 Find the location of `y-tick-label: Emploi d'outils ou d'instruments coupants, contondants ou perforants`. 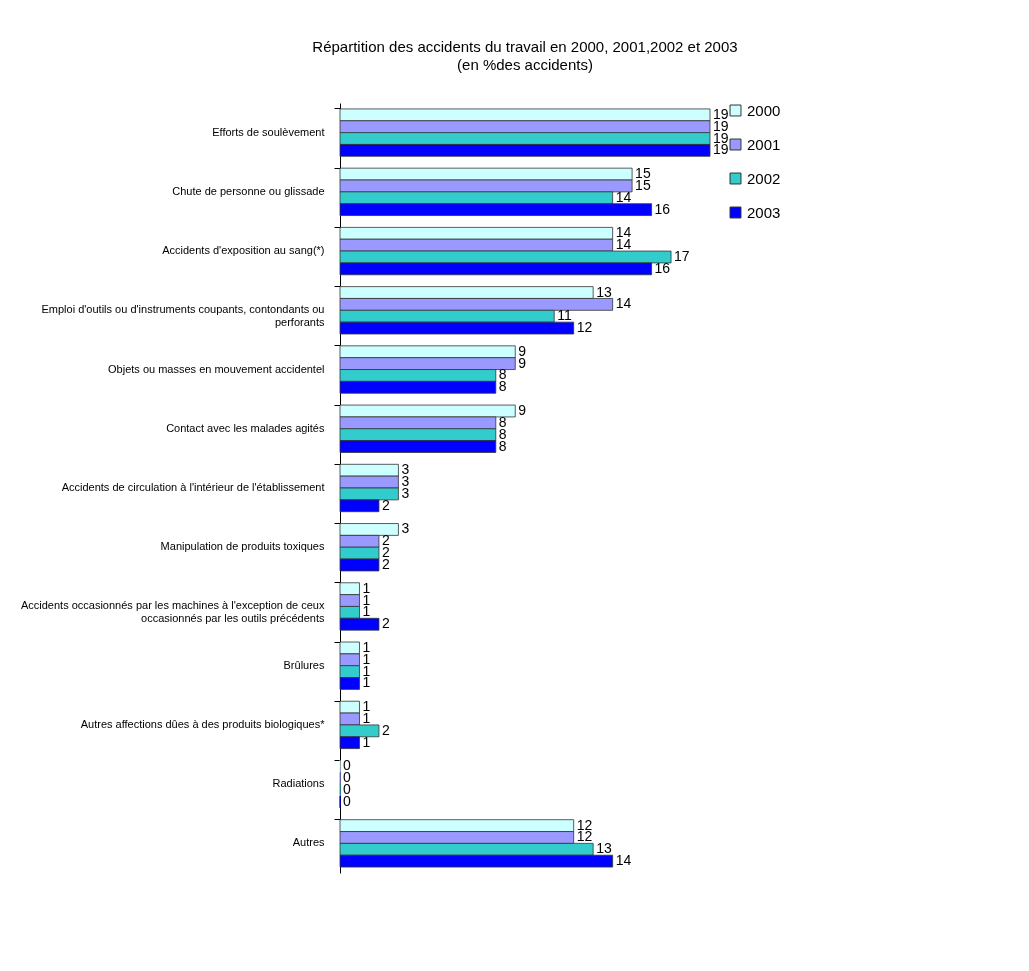

y-tick-label: Emploi d'outils ou d'instruments coupants, contondants ou perforants is located at coordinates (183, 316).